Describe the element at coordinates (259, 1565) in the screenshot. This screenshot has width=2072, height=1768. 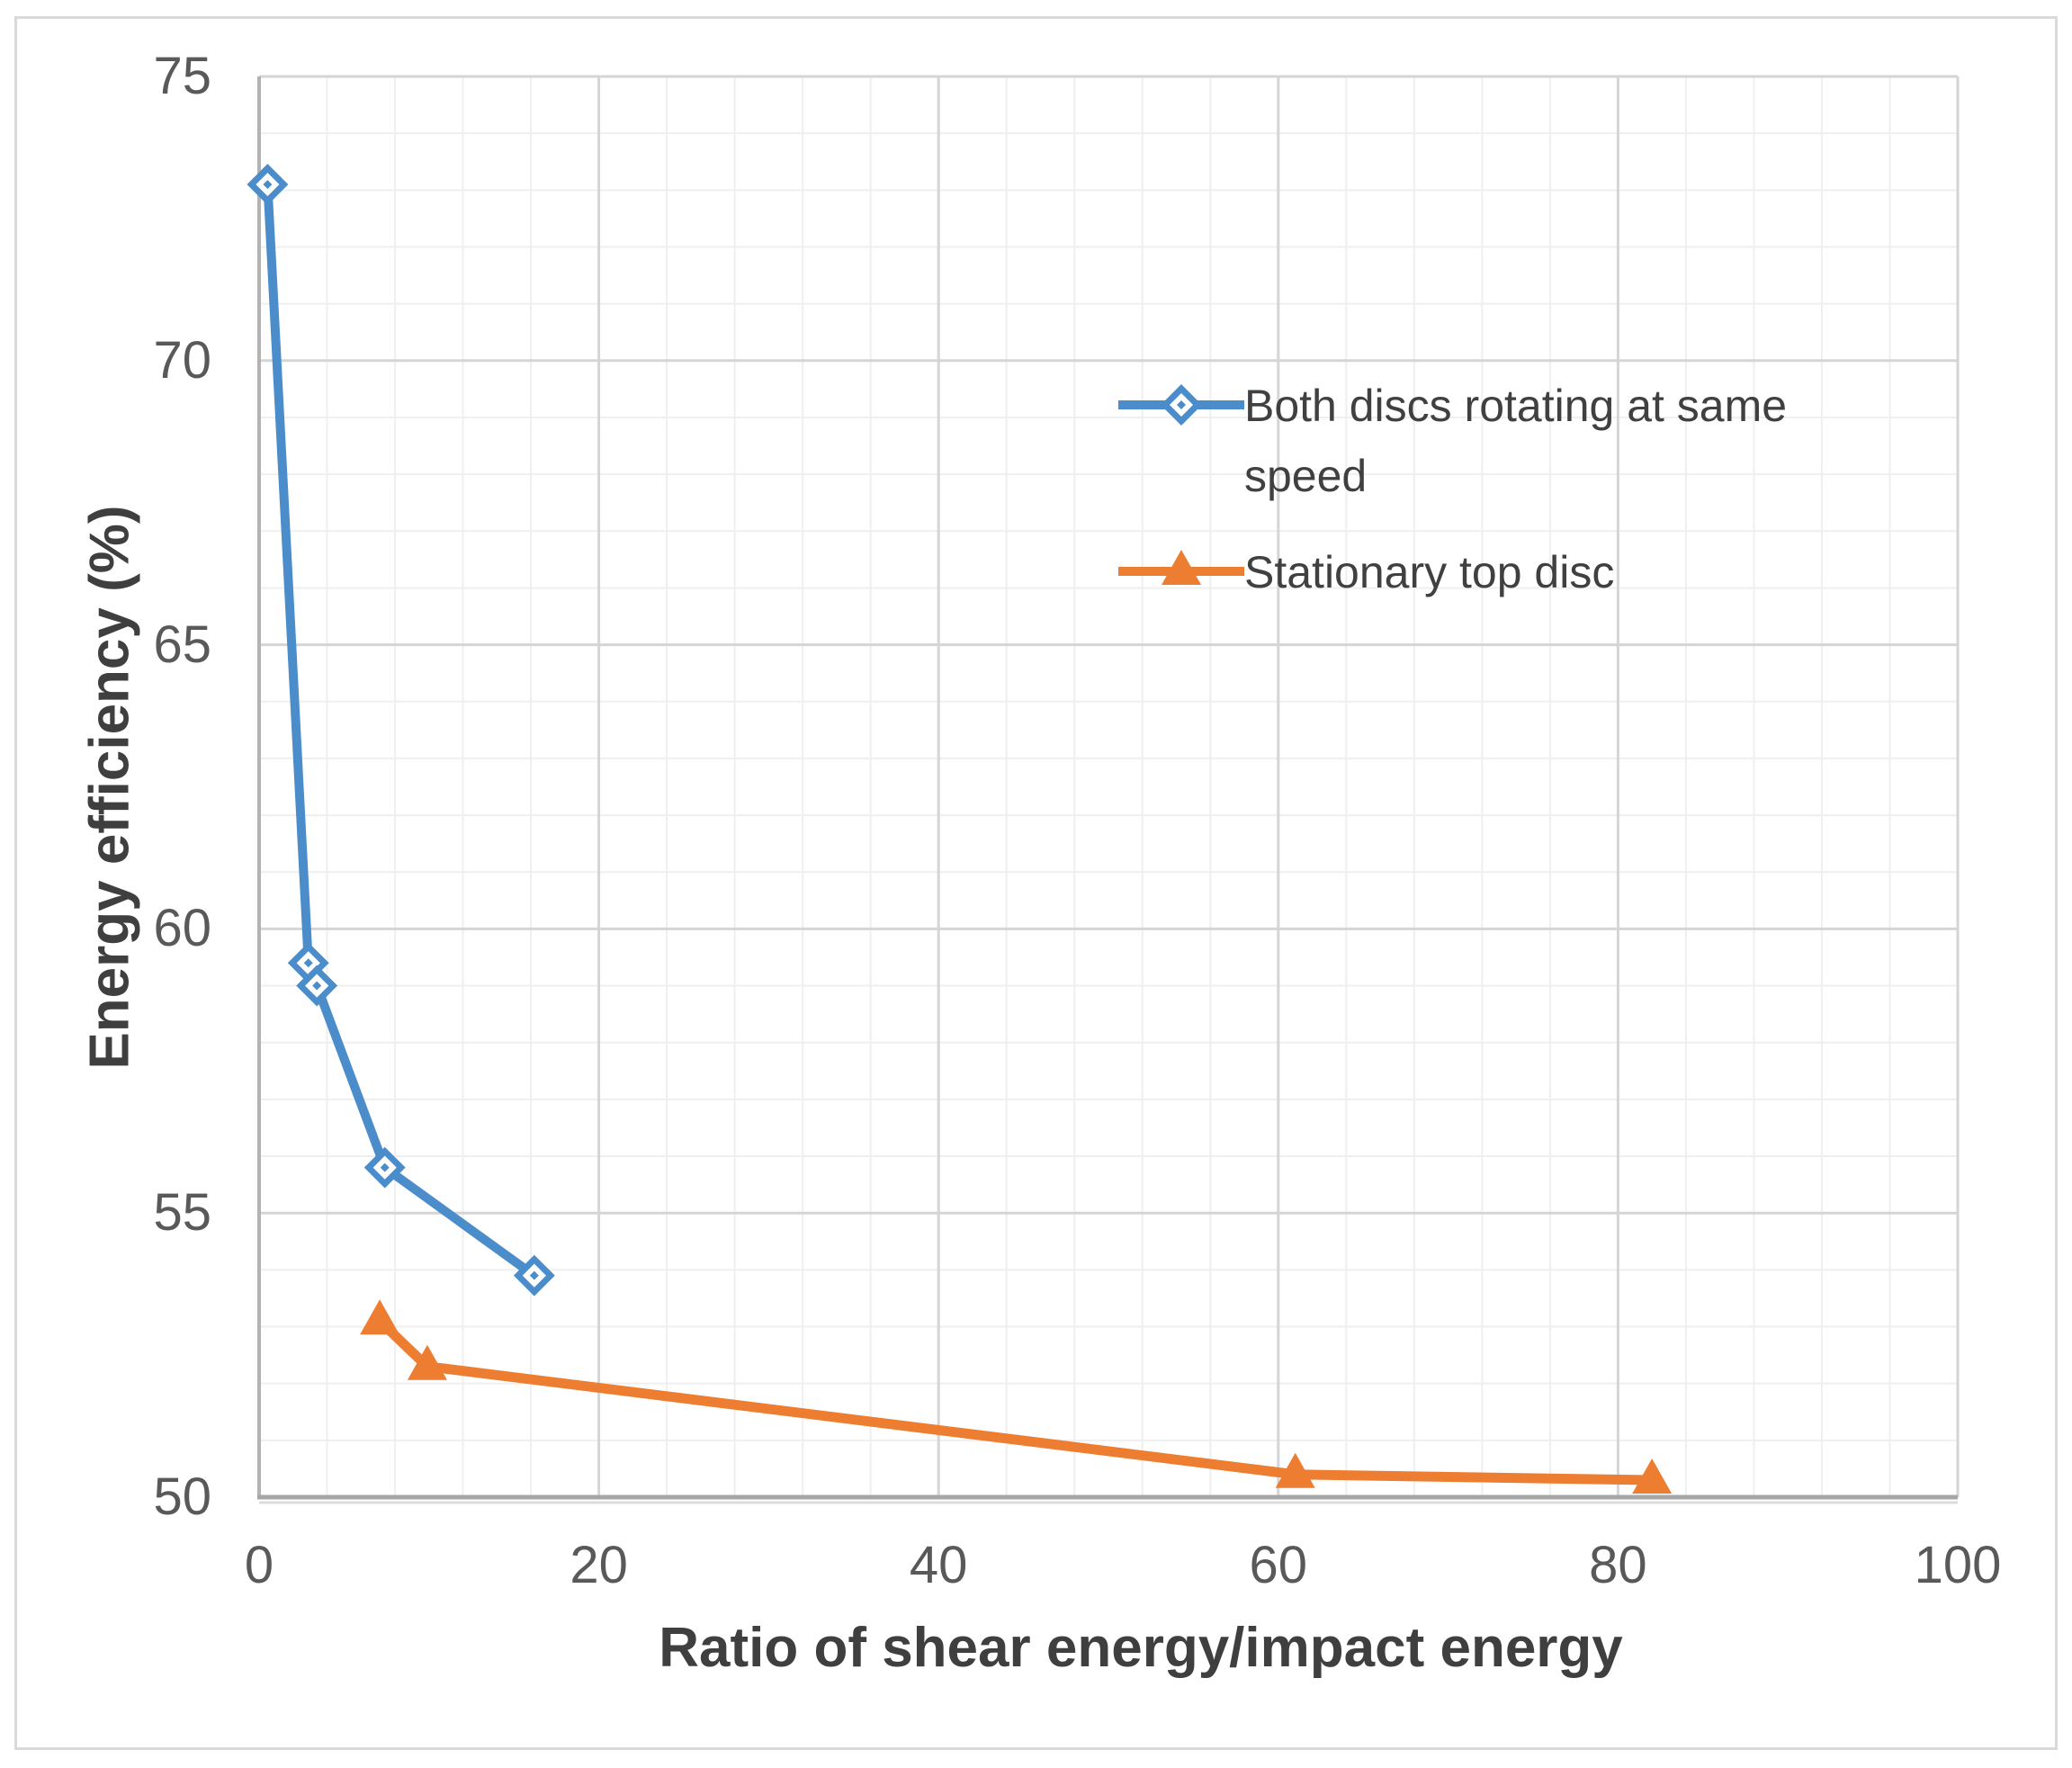
I see `x-tick-label: 0` at that location.